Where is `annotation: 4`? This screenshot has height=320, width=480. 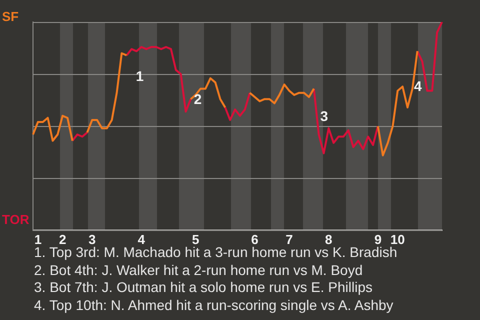 annotation: 4 is located at coordinates (418, 86).